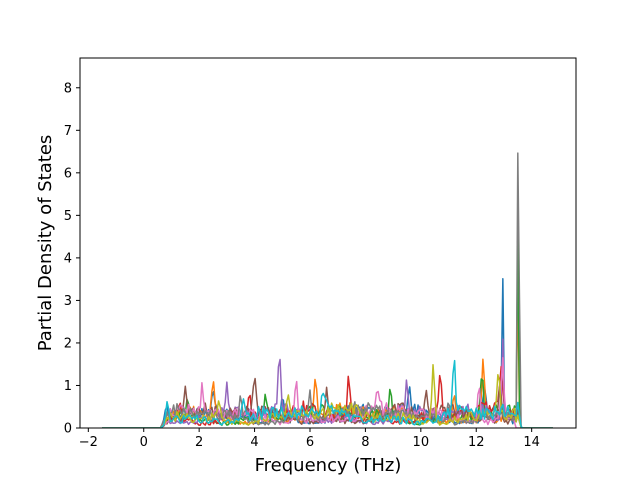  What do you see at coordinates (328, 465) in the screenshot?
I see `x-axis-label: Frequency (THz)` at bounding box center [328, 465].